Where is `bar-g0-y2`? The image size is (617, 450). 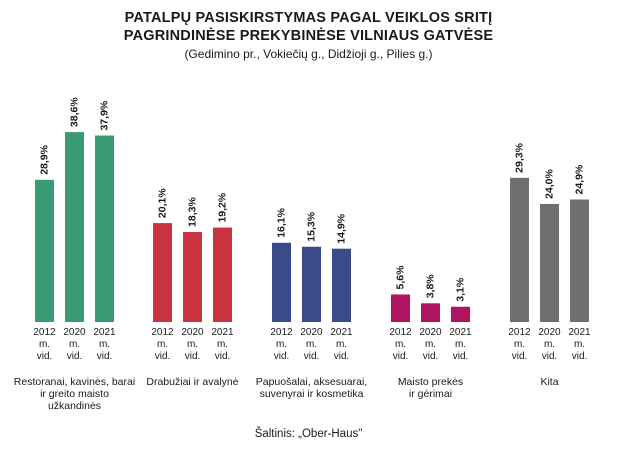
bar-g0-y2 is located at coordinates (104, 228).